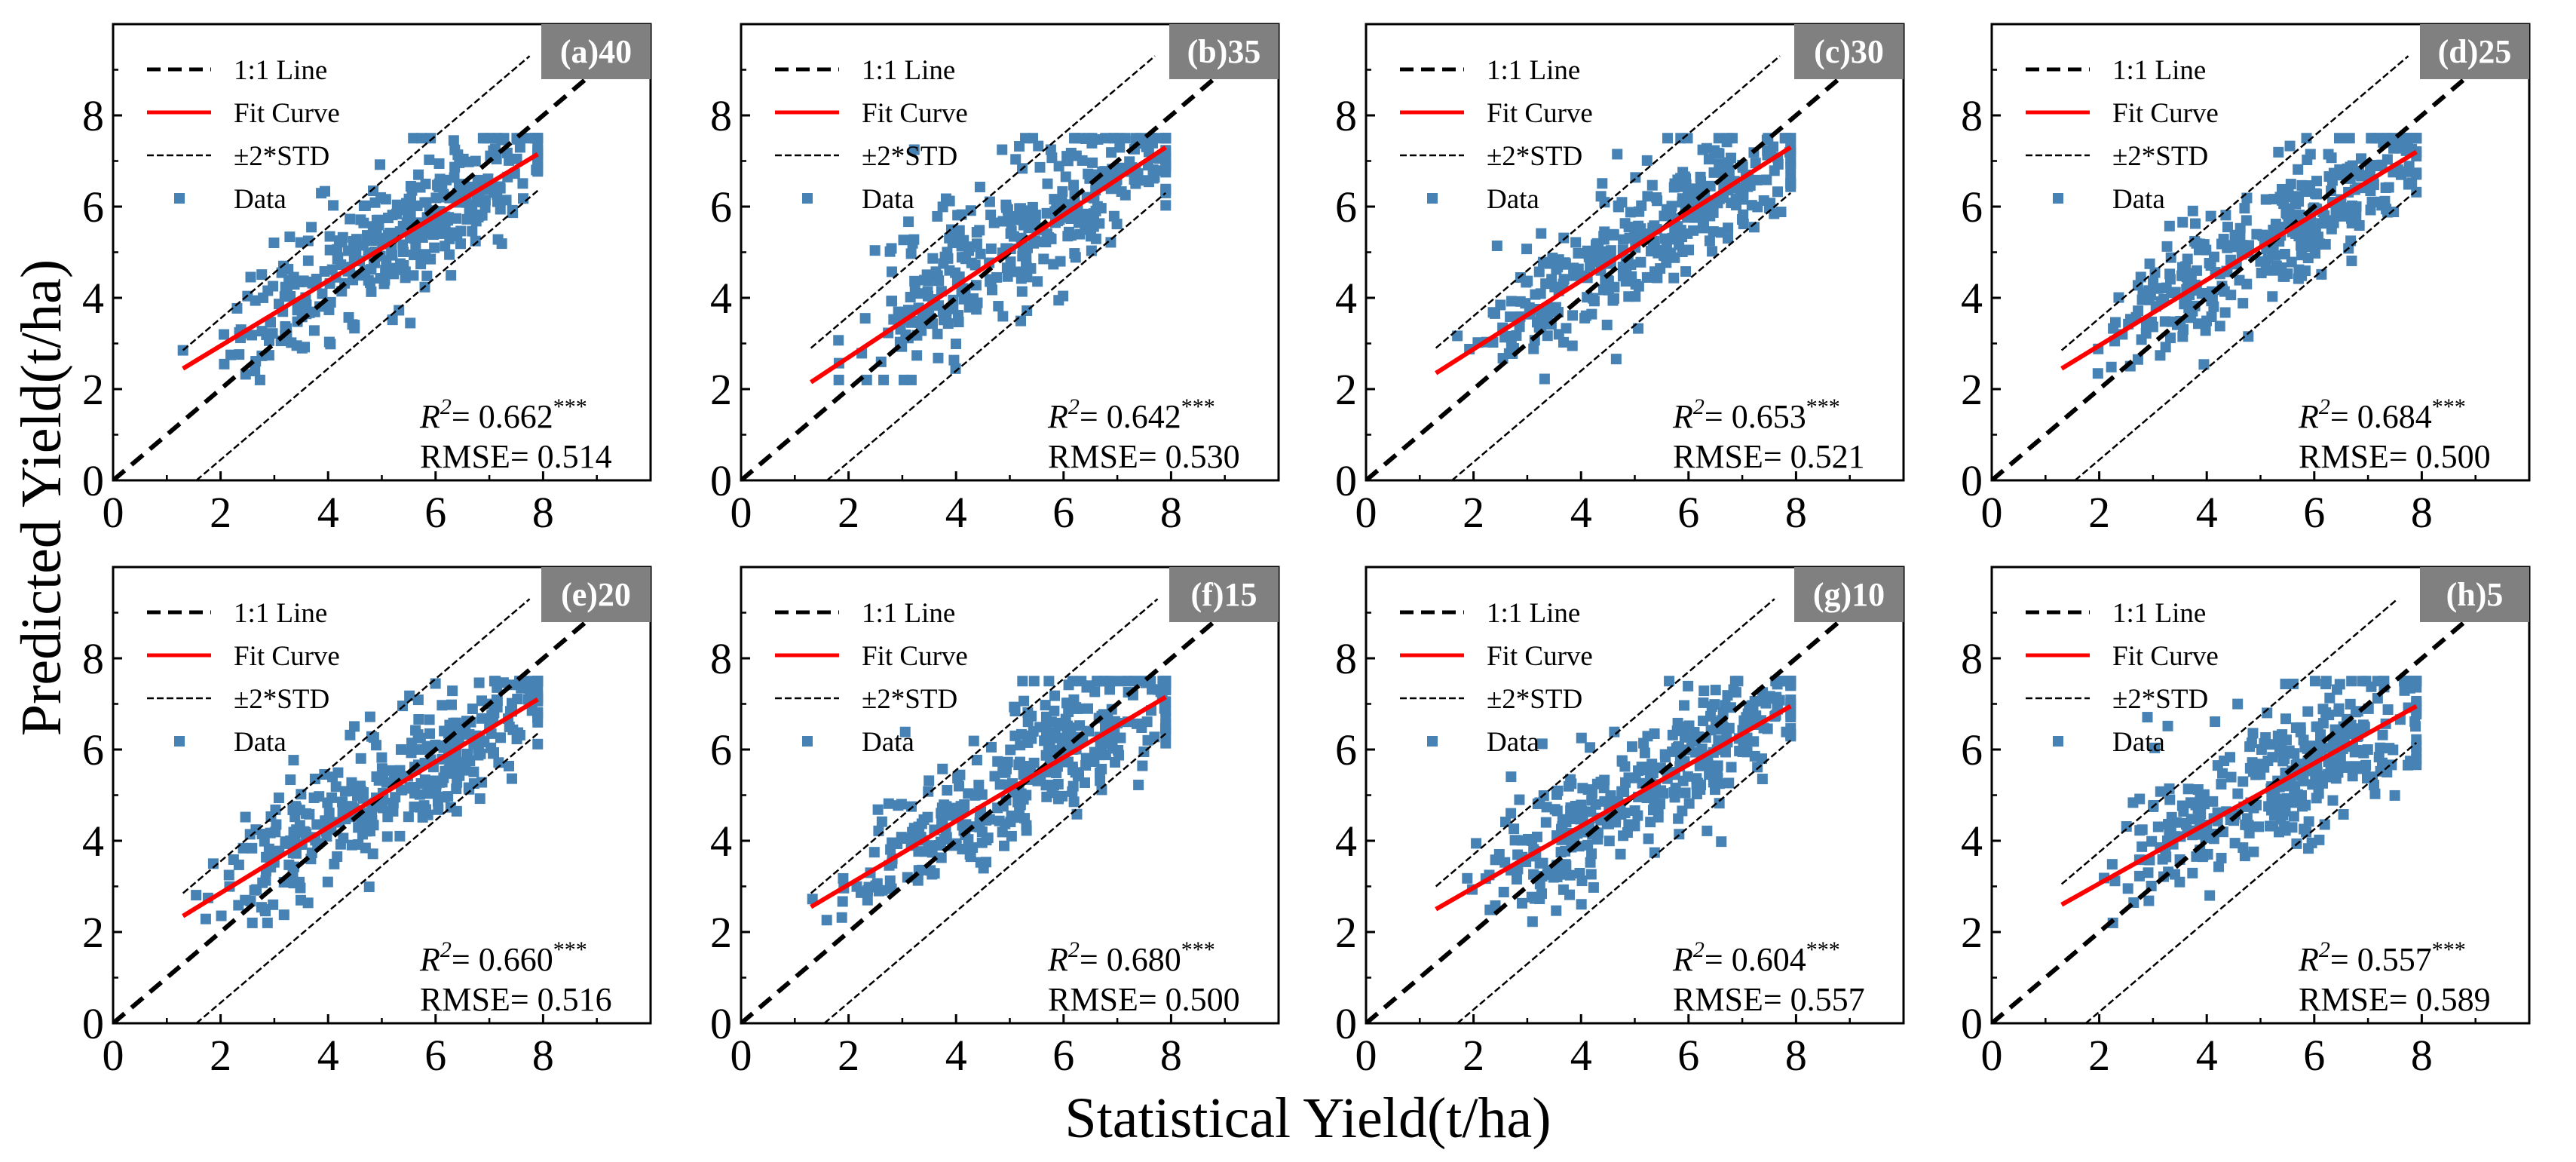 The height and width of the screenshot is (1162, 2576). What do you see at coordinates (2160, 157) in the screenshot?
I see `legend-label: ±2*STD` at bounding box center [2160, 157].